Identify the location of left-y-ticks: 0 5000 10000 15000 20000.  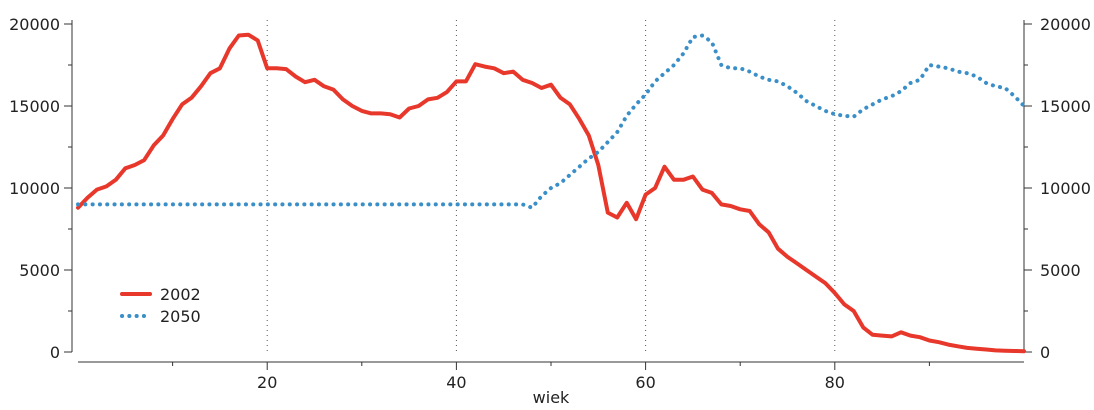
(40, 188).